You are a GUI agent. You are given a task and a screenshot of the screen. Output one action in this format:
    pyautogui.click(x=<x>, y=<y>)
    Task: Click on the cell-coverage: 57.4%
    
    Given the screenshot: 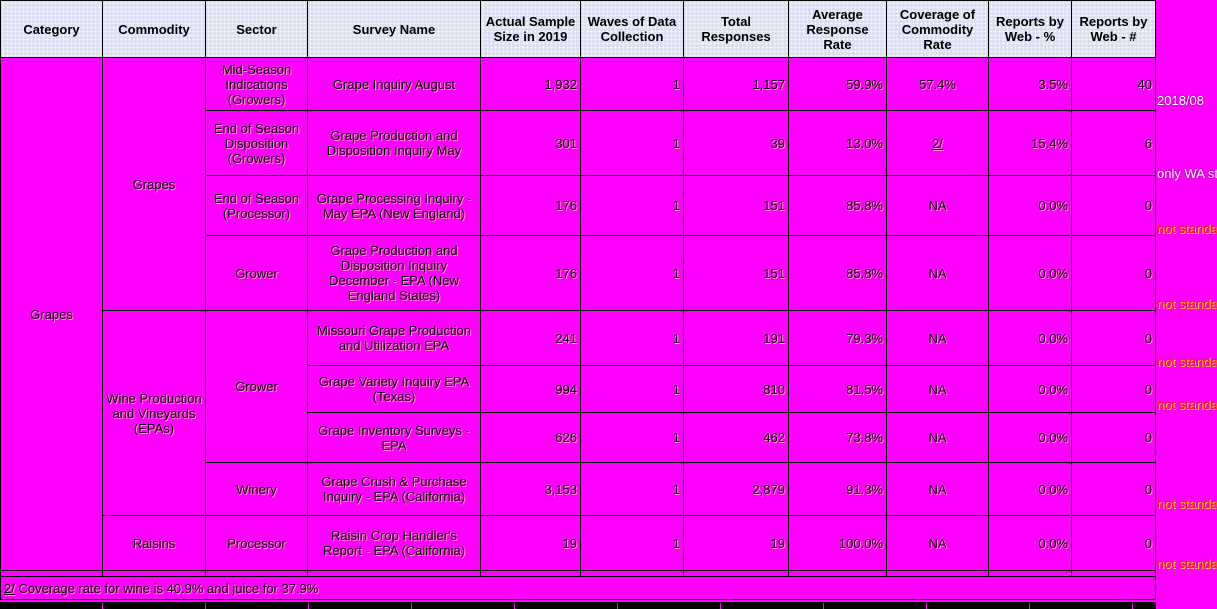 What is the action you would take?
    pyautogui.click(x=937, y=84)
    